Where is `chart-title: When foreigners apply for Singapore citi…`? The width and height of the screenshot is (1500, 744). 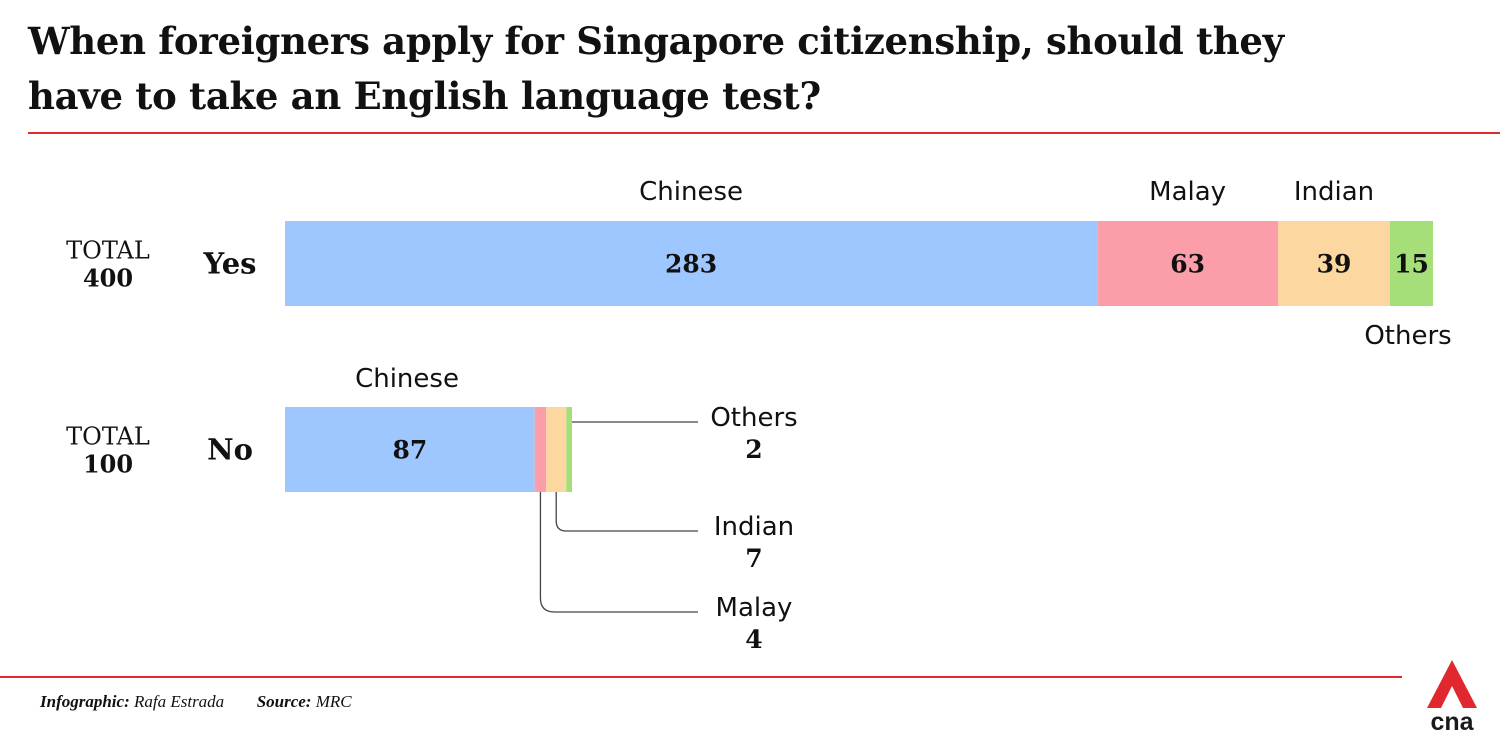 chart-title: When foreigners apply for Singapore citi… is located at coordinates (656, 68).